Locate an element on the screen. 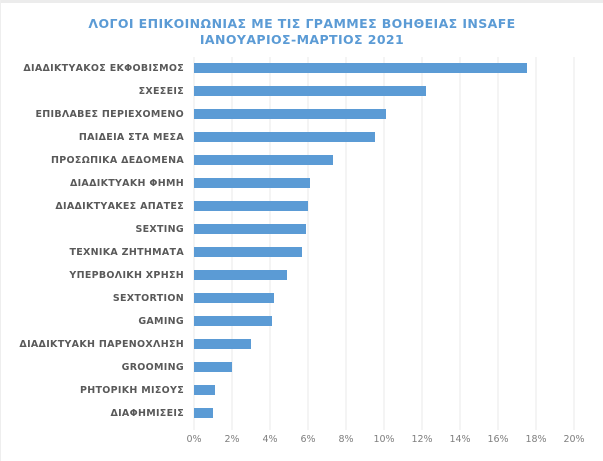 The width and height of the screenshot is (603, 461). category-label: ΔΙΑΔΙΚΤΥΑΚΗ ΦΗΜΗ is located at coordinates (126, 183).